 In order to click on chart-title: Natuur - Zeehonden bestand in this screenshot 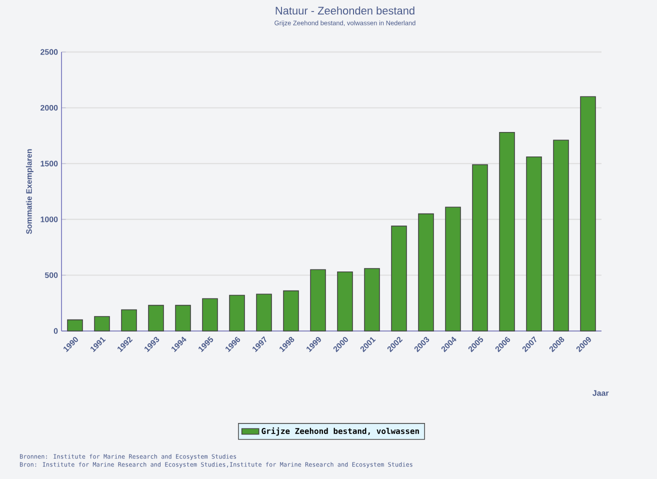, I will do `click(345, 10)`.